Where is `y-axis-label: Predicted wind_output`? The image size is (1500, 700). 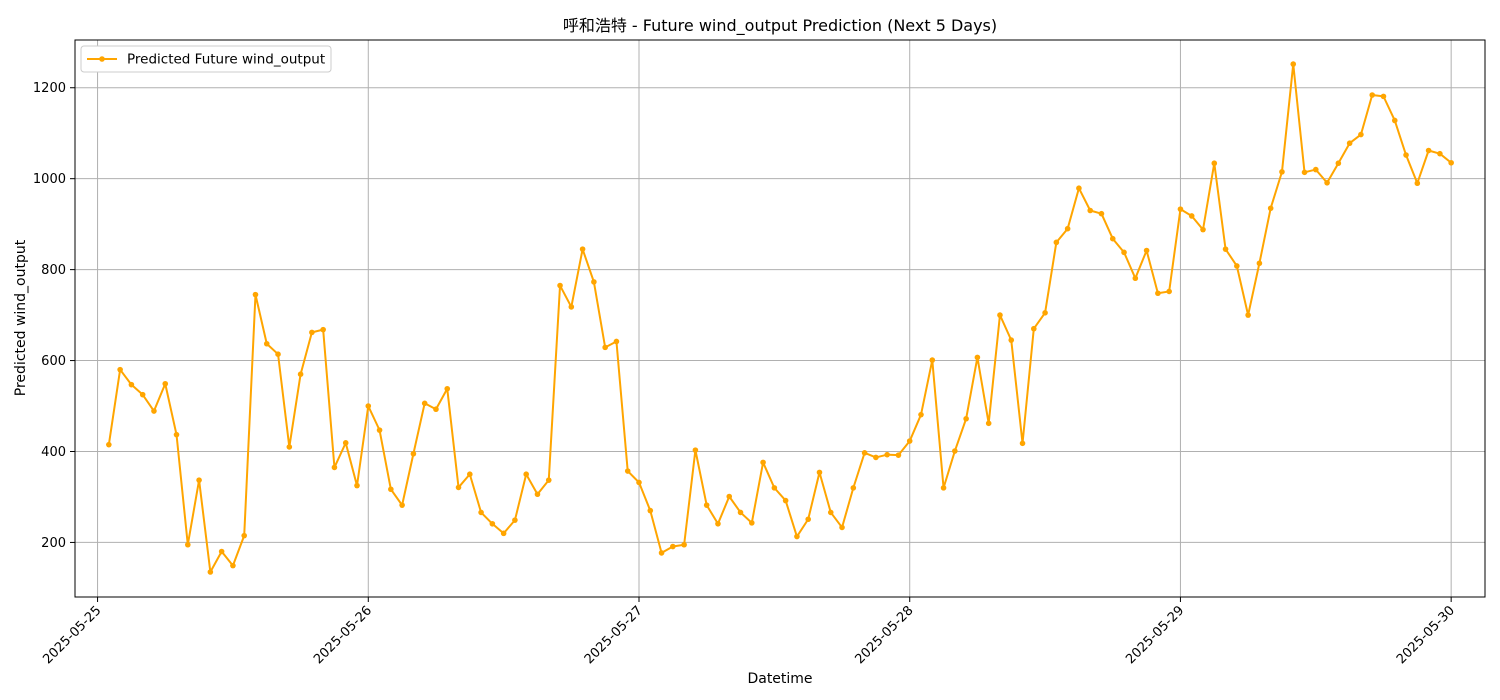
y-axis-label: Predicted wind_output is located at coordinates (21, 317).